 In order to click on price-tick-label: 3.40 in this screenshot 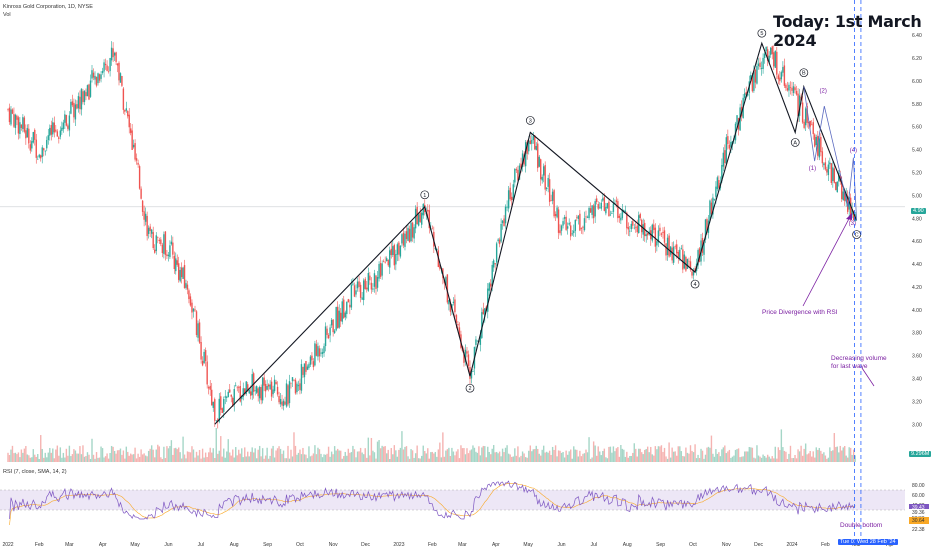, I will do `click(917, 380)`.